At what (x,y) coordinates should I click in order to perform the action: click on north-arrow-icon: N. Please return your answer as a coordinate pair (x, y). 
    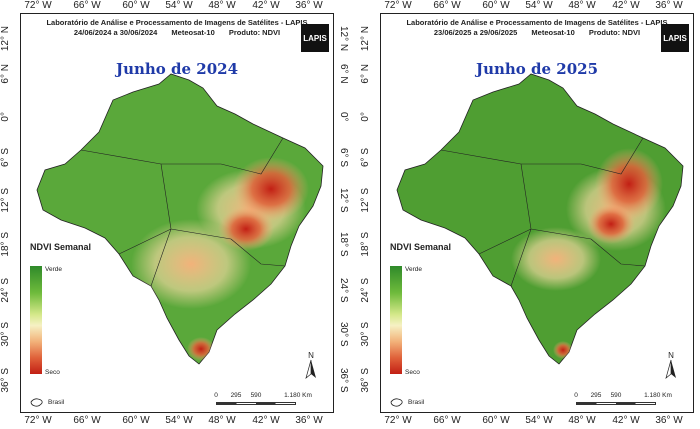
    Looking at the image, I should click on (310, 365).